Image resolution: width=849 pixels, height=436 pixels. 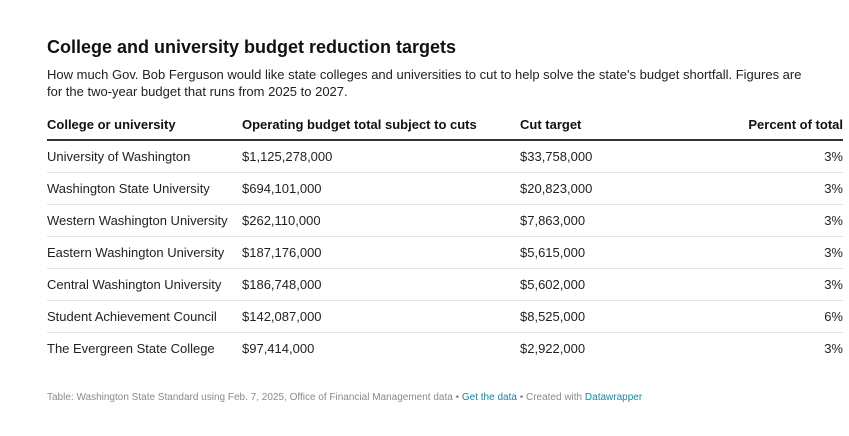 What do you see at coordinates (613, 397) in the screenshot?
I see `datawrapper-link: Datawrapper` at bounding box center [613, 397].